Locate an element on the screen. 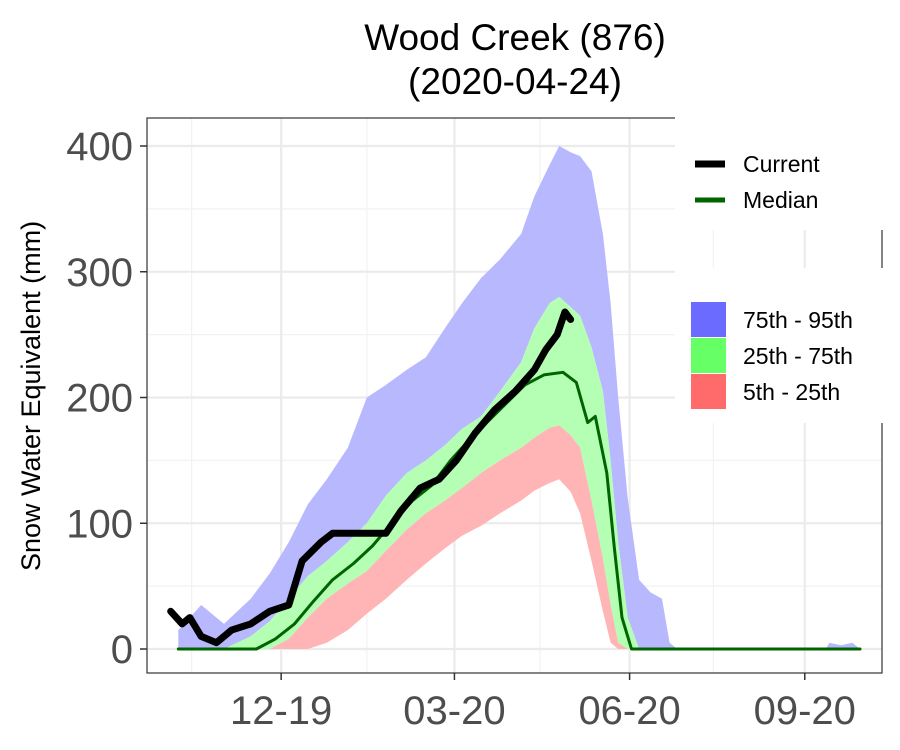 The width and height of the screenshot is (900, 750). x-tick-label: 03-20 is located at coordinates (454, 711).